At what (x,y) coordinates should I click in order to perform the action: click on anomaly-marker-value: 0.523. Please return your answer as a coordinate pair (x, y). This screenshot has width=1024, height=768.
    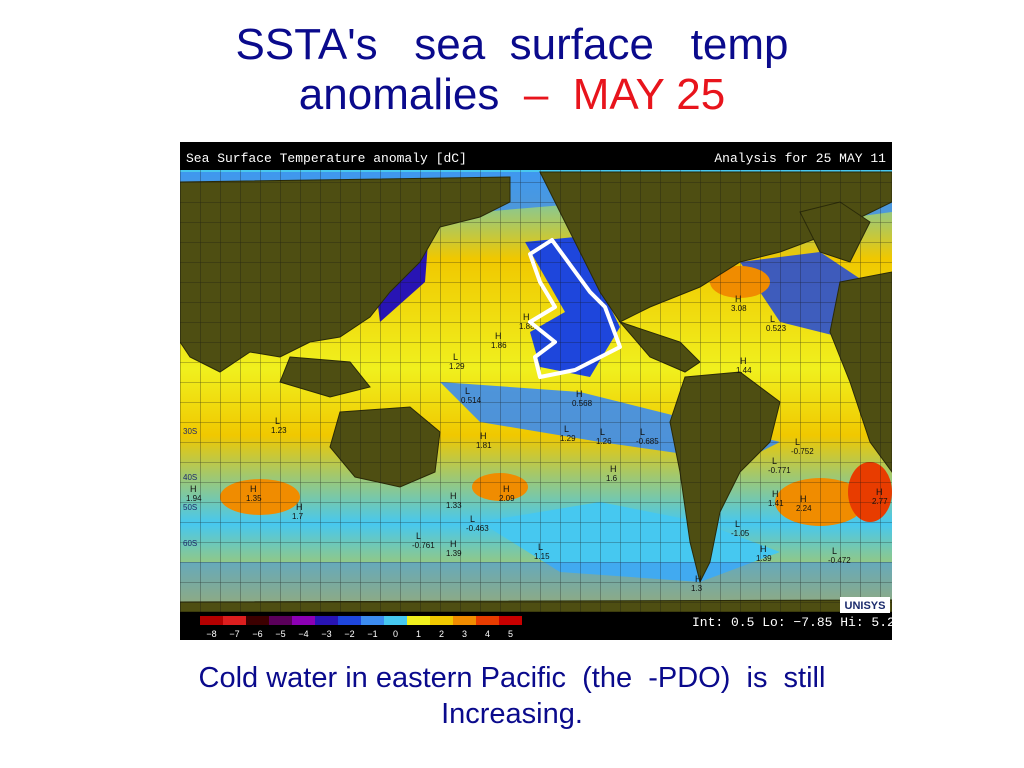
    Looking at the image, I should click on (776, 328).